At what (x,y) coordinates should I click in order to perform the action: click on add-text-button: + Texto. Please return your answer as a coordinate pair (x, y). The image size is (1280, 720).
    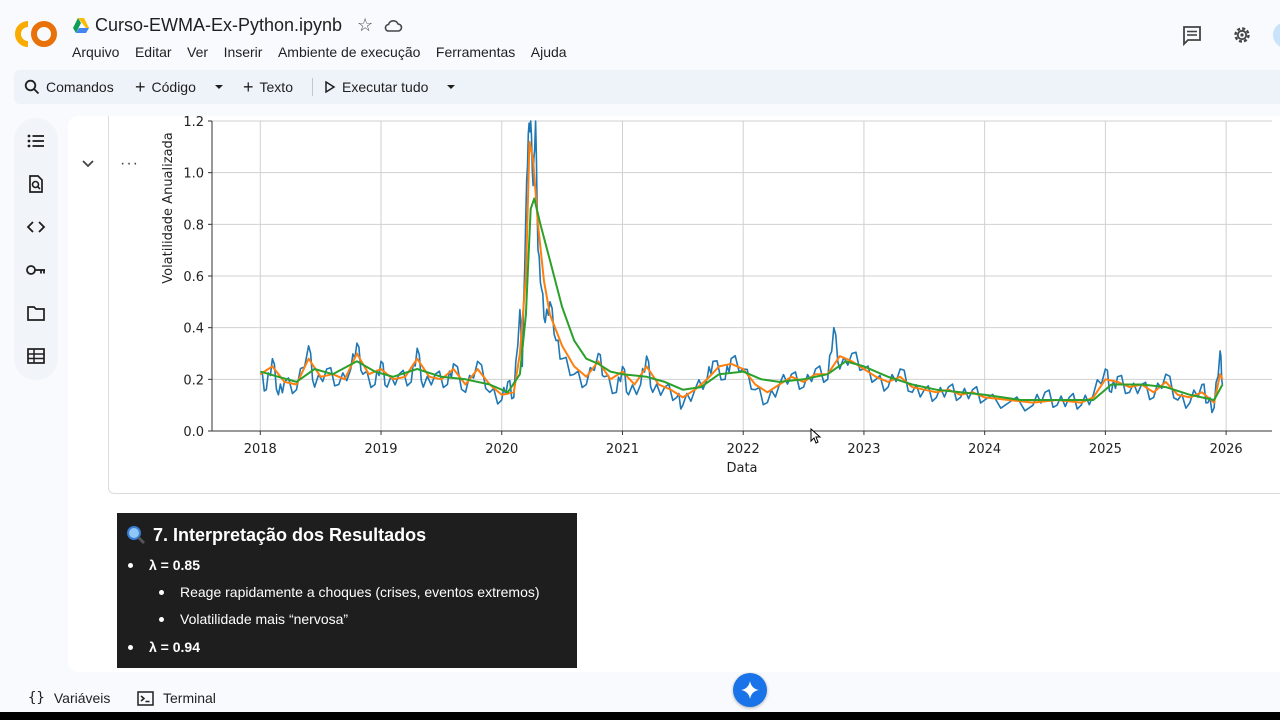
    Looking at the image, I should click on (268, 87).